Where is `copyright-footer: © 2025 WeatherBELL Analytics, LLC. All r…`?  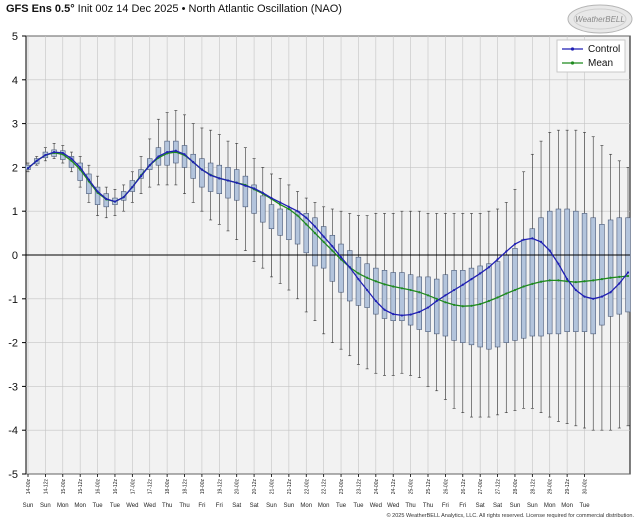
copyright-footer: © 2025 WeatherBELL Analytics, LLC. All r… is located at coordinates (510, 516).